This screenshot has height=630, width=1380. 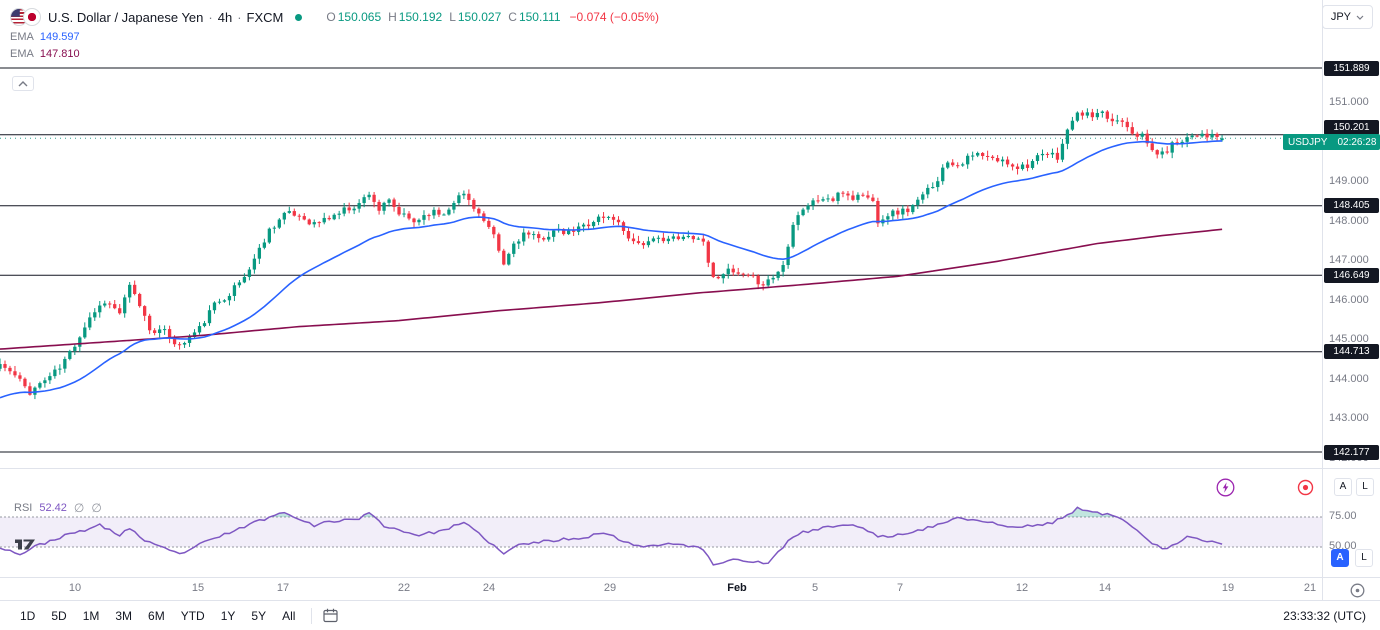 What do you see at coordinates (1349, 299) in the screenshot?
I see `price-tick-label: 146.000` at bounding box center [1349, 299].